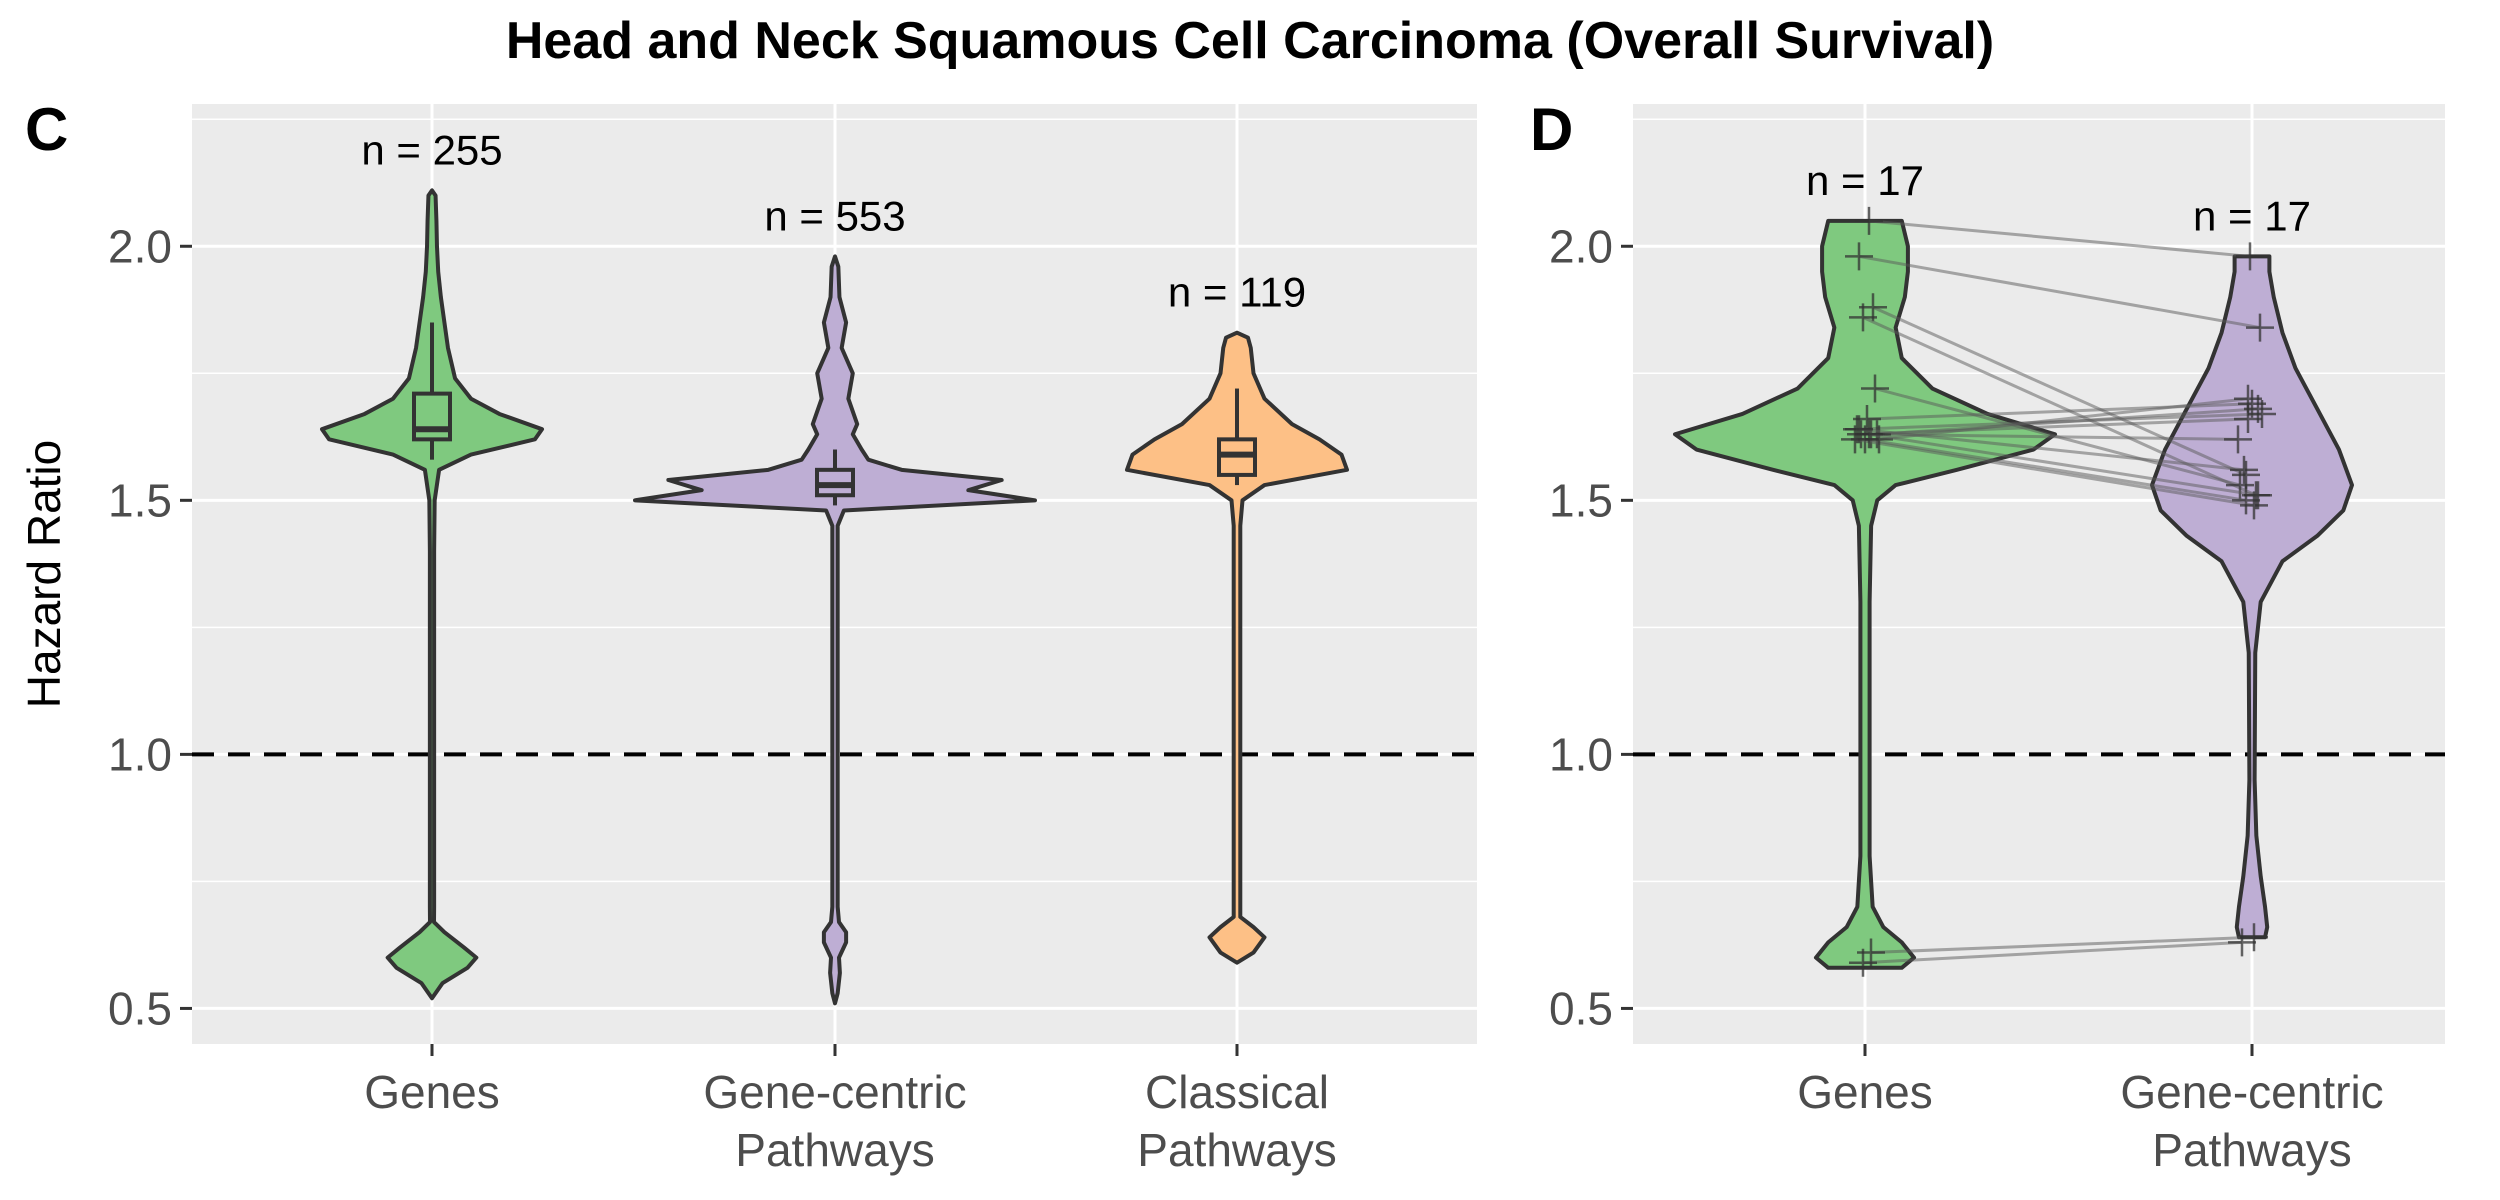  Describe the element at coordinates (432, 416) in the screenshot. I see `boxplot-box` at that location.